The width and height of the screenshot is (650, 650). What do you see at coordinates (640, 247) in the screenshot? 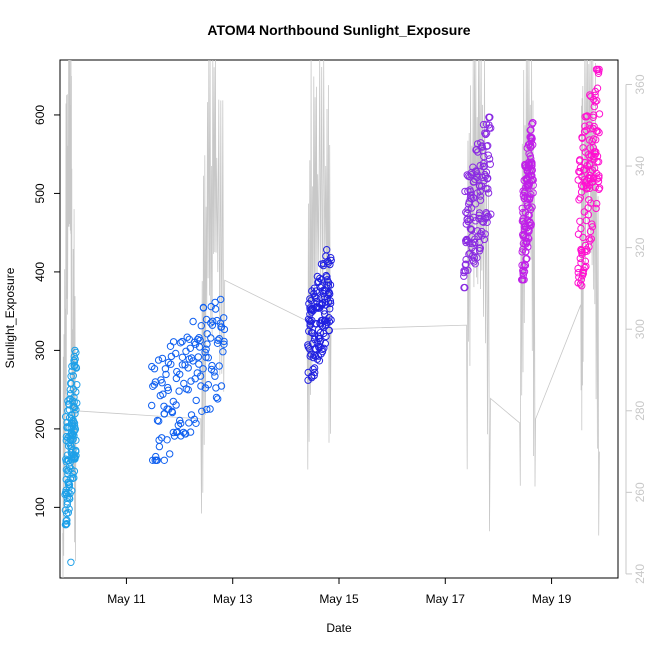
I see `right-tick-label: 320` at bounding box center [640, 247].